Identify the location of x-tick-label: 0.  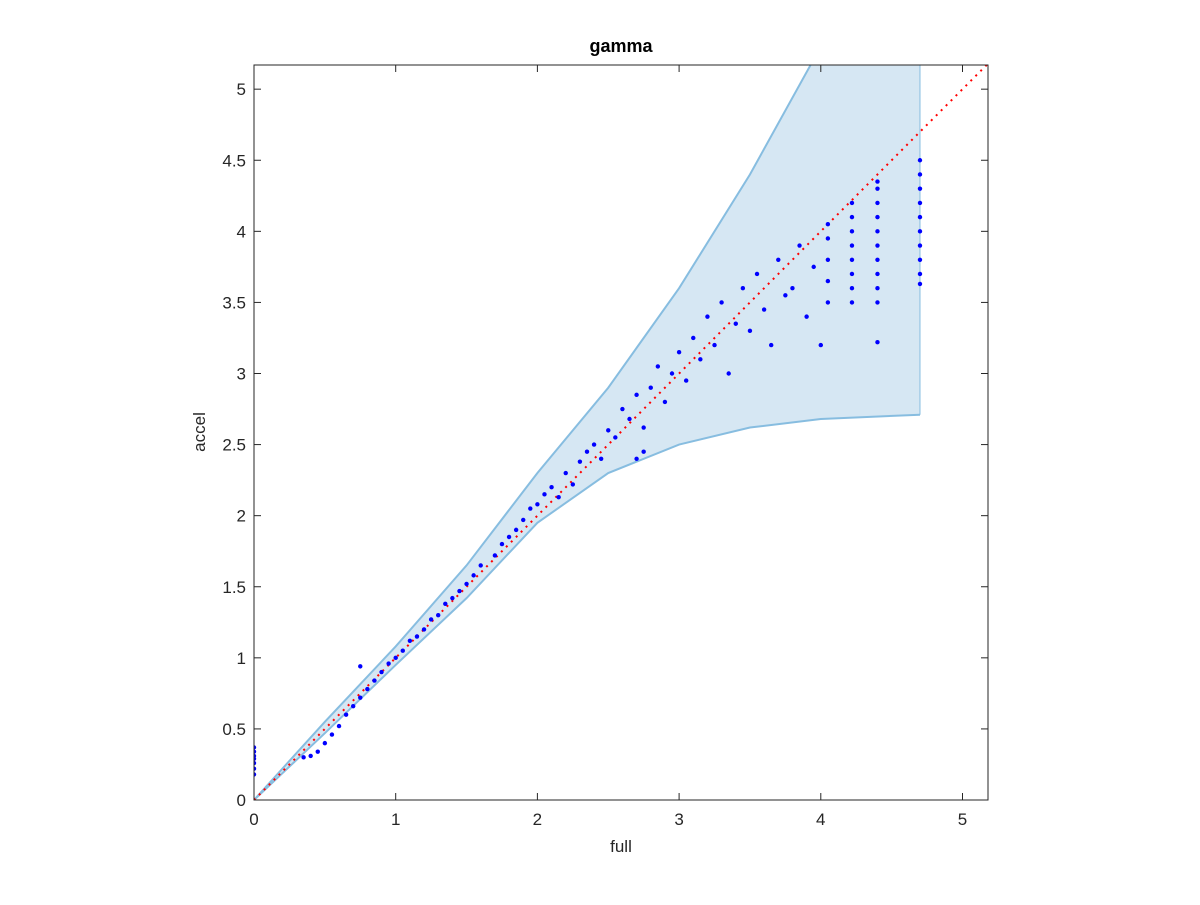
(253, 819).